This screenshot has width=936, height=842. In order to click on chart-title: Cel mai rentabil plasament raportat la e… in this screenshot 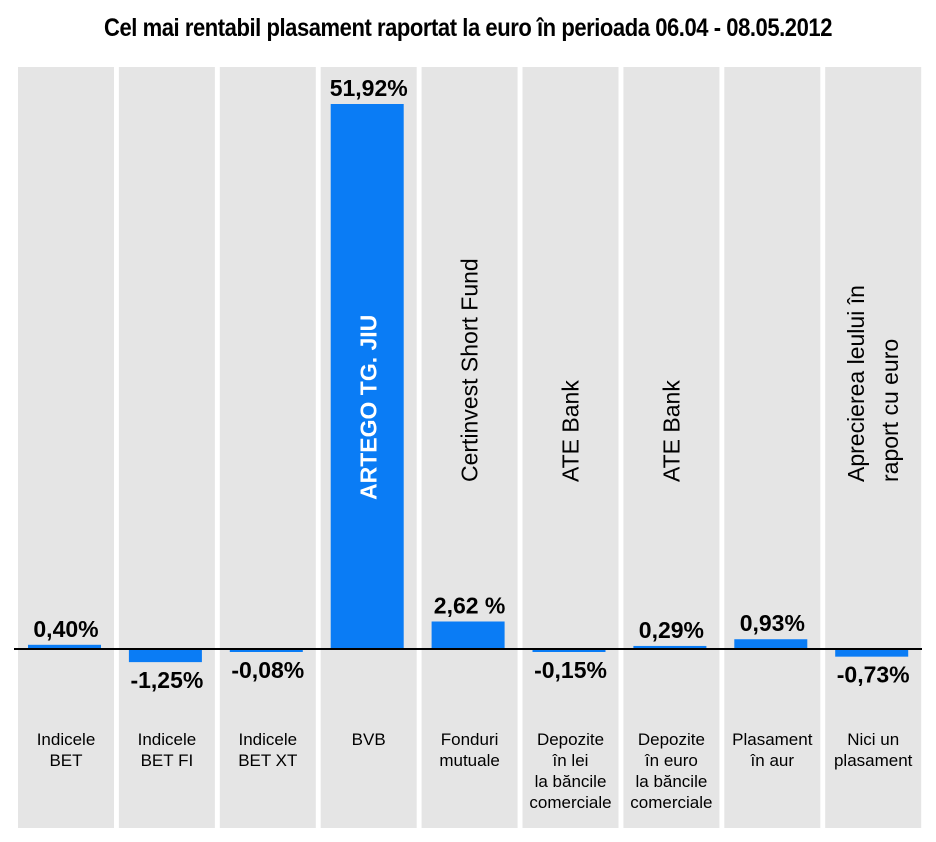, I will do `click(468, 28)`.